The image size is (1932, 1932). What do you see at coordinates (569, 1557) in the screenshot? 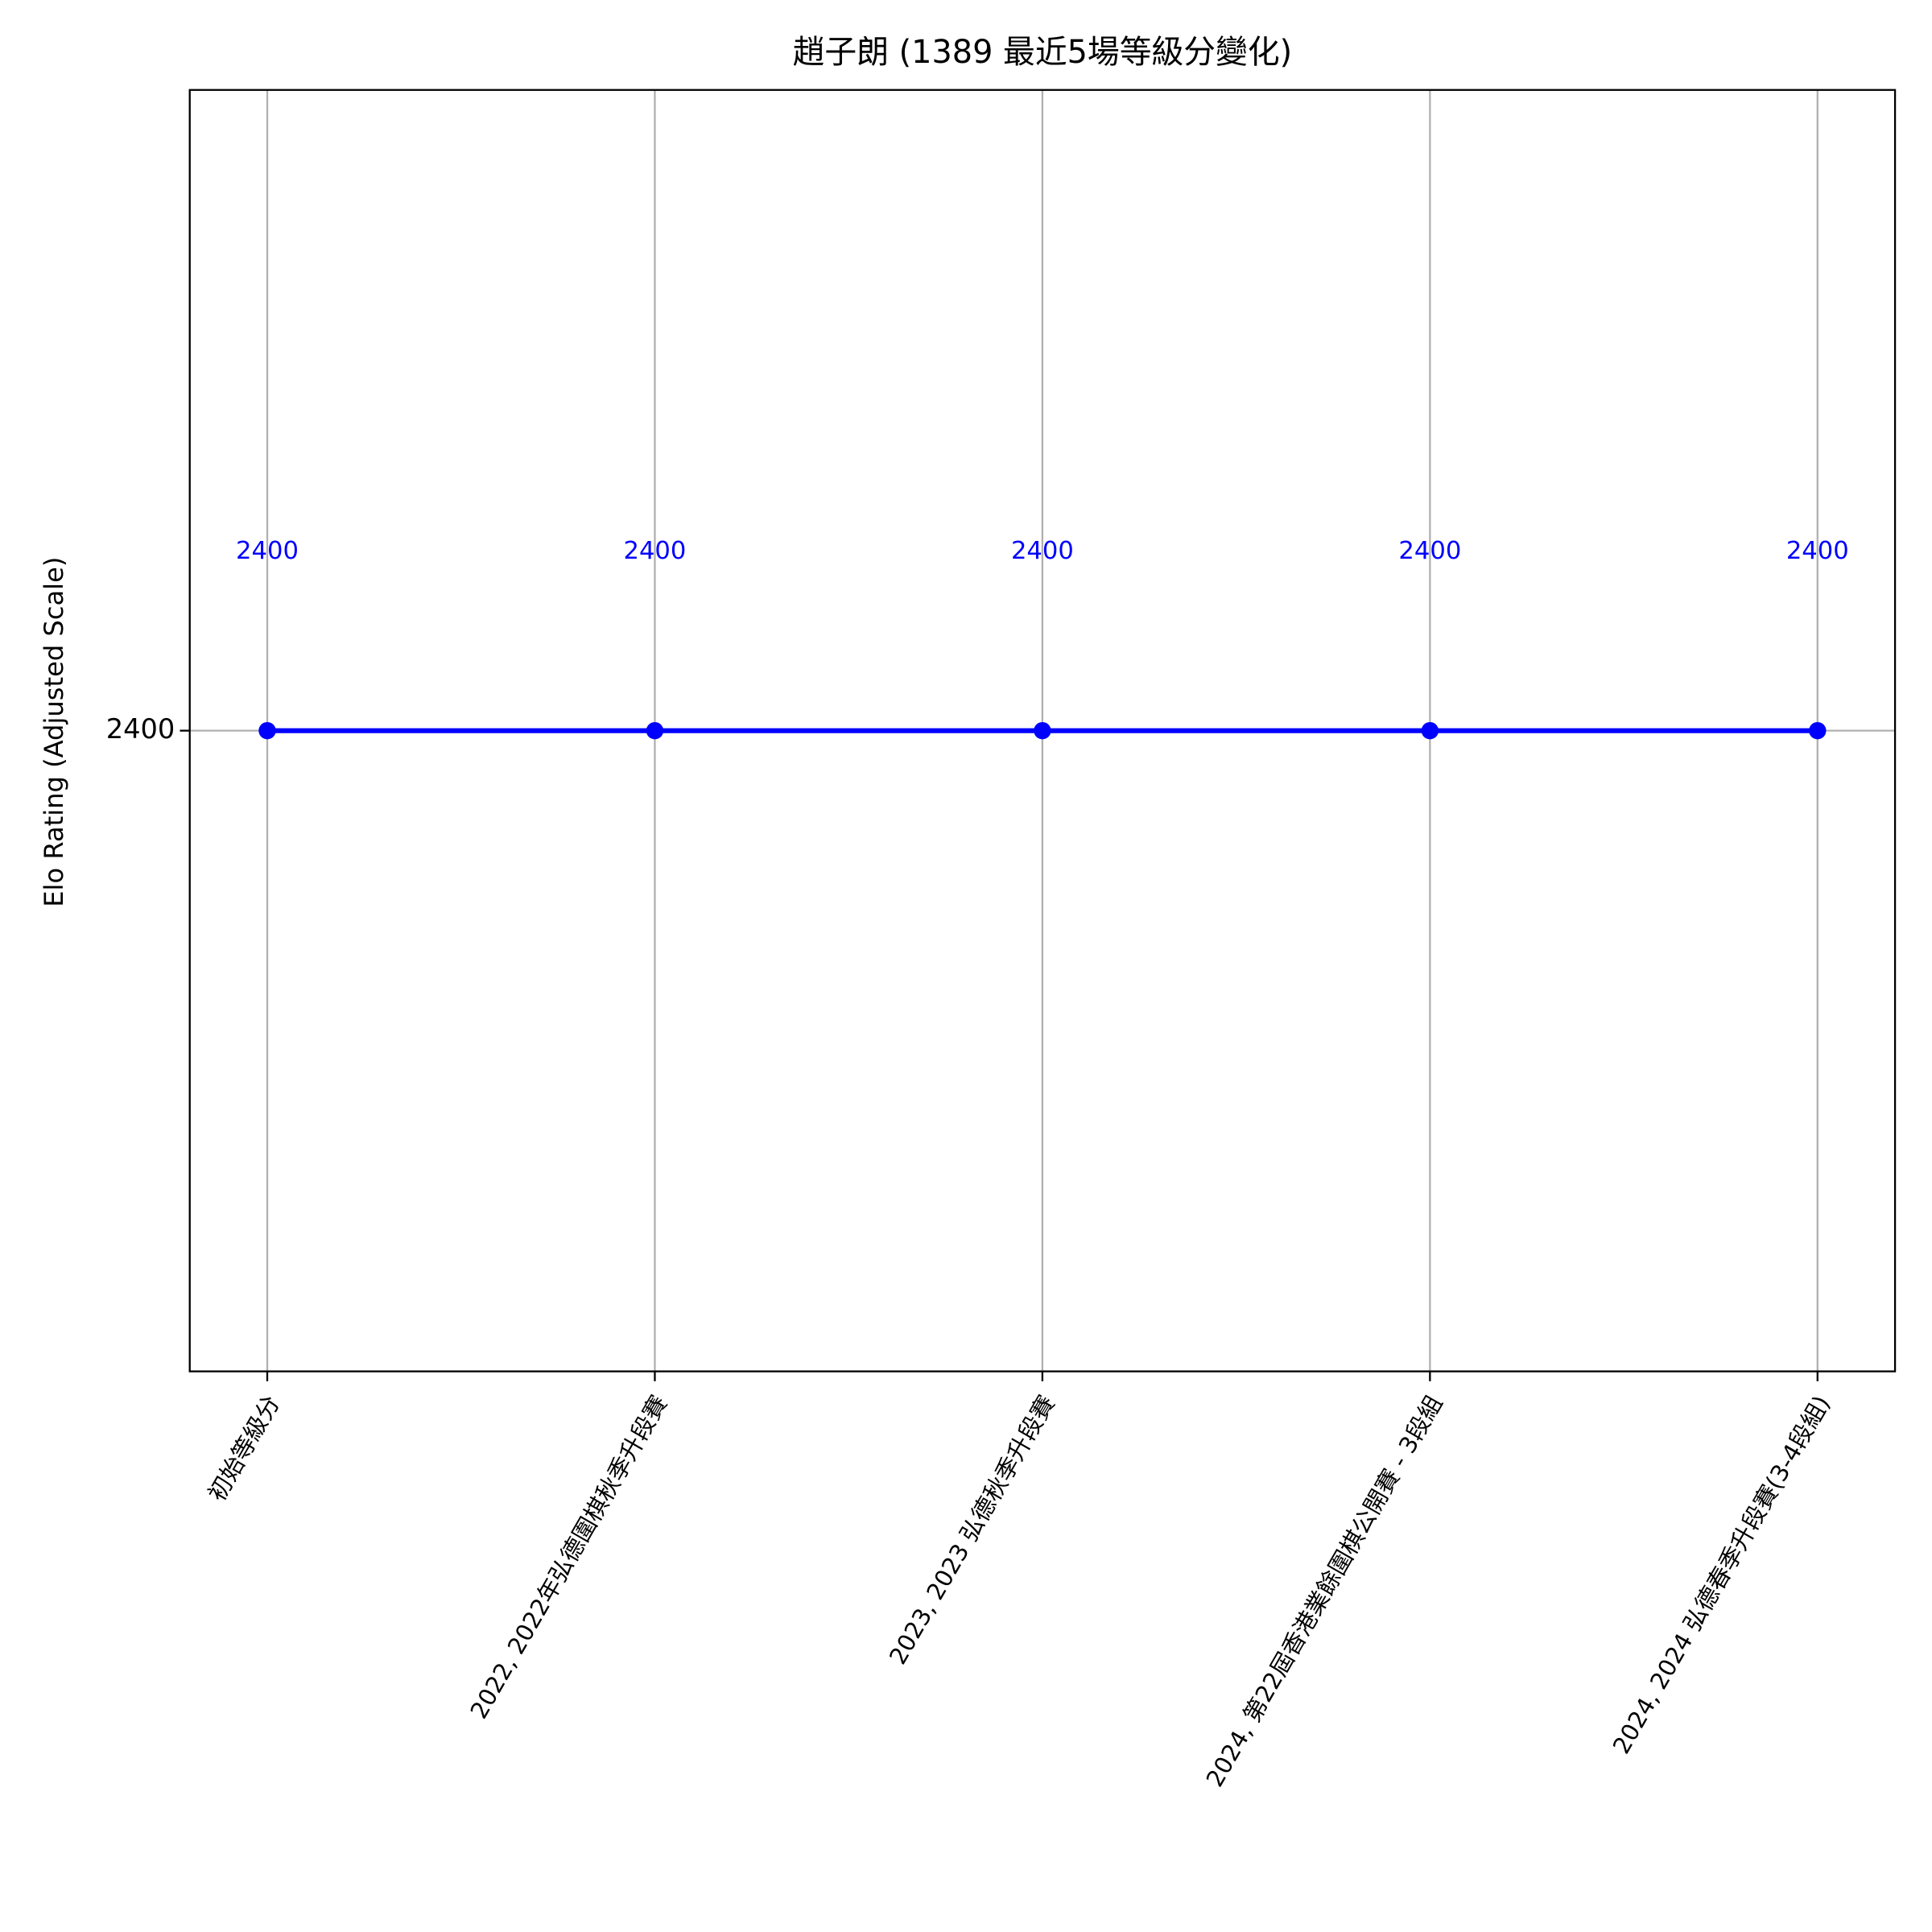
I see `x-tick-label: 2022, 2022年弘德圍棋秋季升段賽` at bounding box center [569, 1557].